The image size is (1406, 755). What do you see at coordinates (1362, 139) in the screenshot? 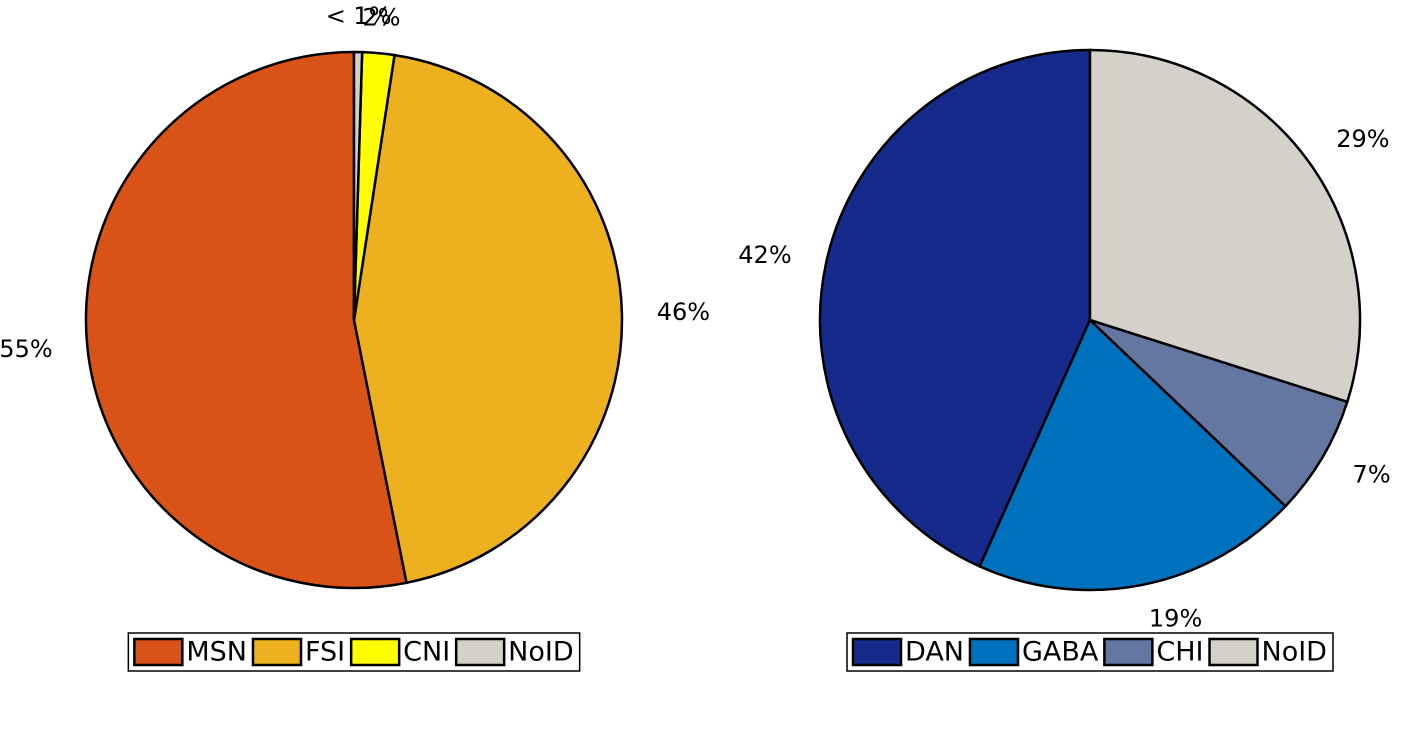
I see `slice-label: 29%` at bounding box center [1362, 139].